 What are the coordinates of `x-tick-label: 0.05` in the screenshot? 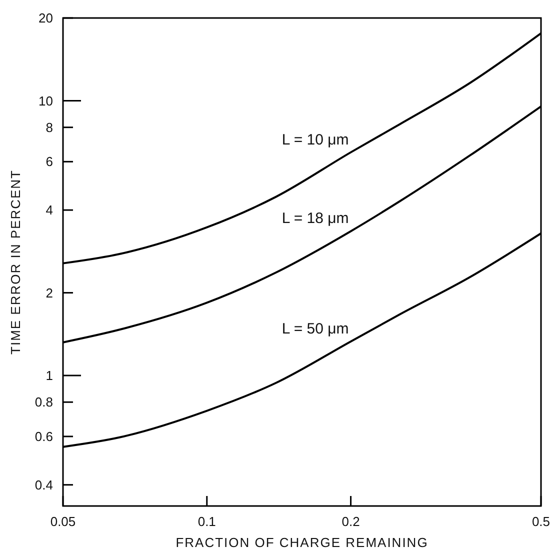 It's located at (63, 521).